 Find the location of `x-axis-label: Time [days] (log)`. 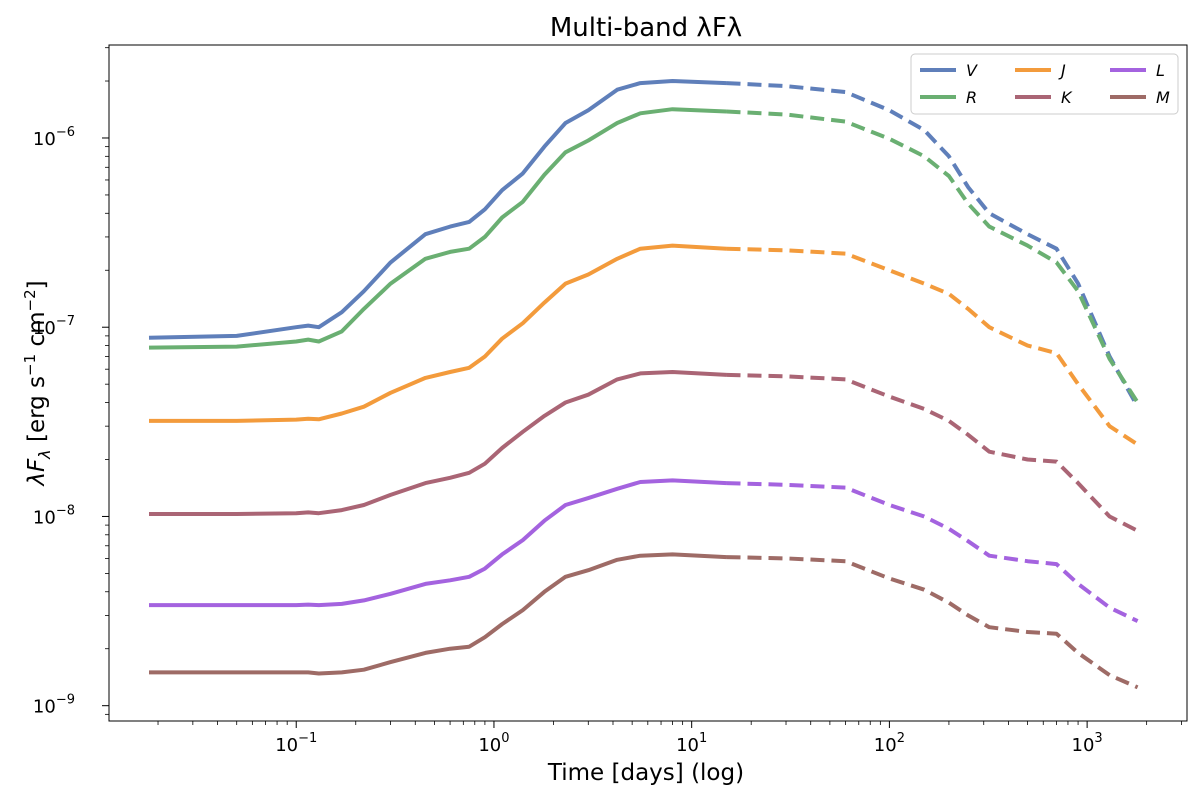

x-axis-label: Time [days] (log) is located at coordinates (645, 773).